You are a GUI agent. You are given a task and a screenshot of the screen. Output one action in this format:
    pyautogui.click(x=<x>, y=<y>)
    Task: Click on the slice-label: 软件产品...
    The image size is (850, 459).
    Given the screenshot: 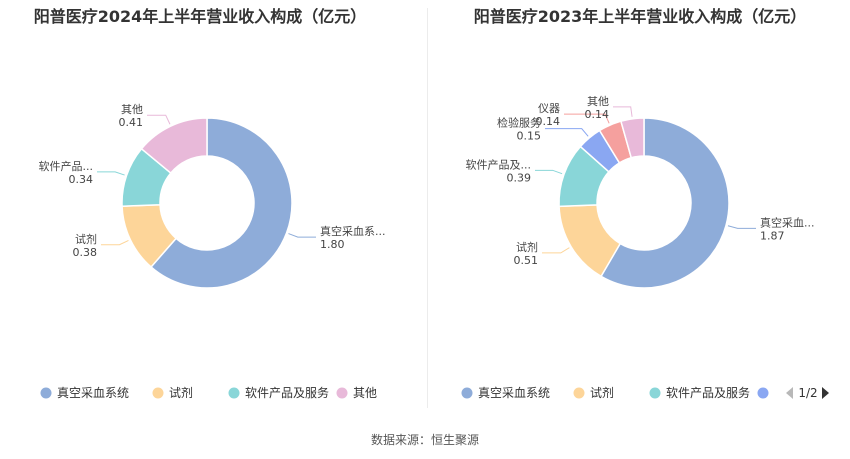 What is the action you would take?
    pyautogui.click(x=66, y=166)
    